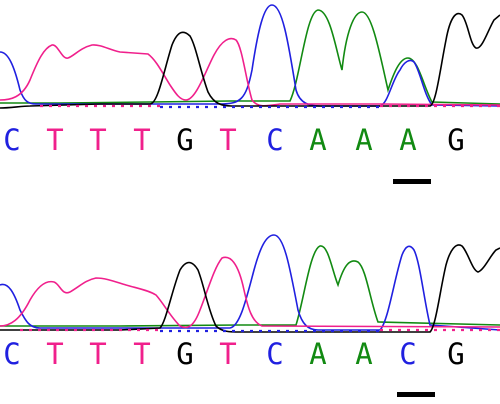 The height and width of the screenshot is (404, 500). What do you see at coordinates (260, 330) in the screenshot?
I see `track-2-dots` at bounding box center [260, 330].